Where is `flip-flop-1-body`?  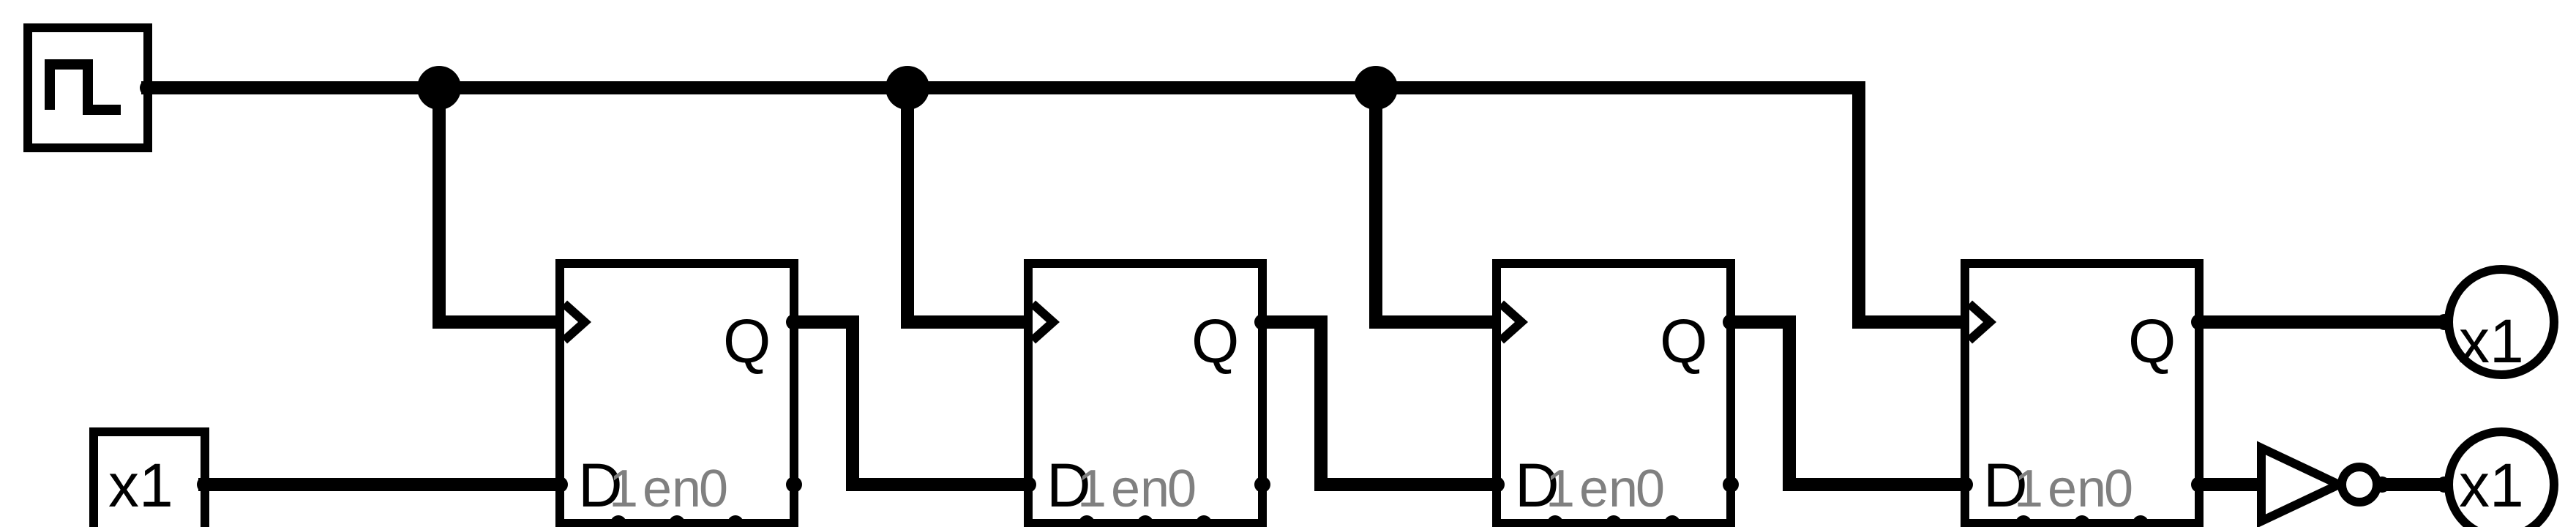
flip-flop-1-body is located at coordinates (676, 393).